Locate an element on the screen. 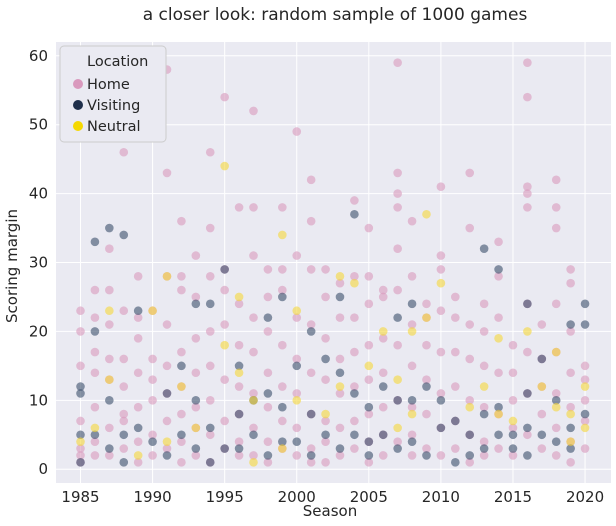 This screenshot has height=526, width=616. x-tick-label: 1995 is located at coordinates (225, 497).